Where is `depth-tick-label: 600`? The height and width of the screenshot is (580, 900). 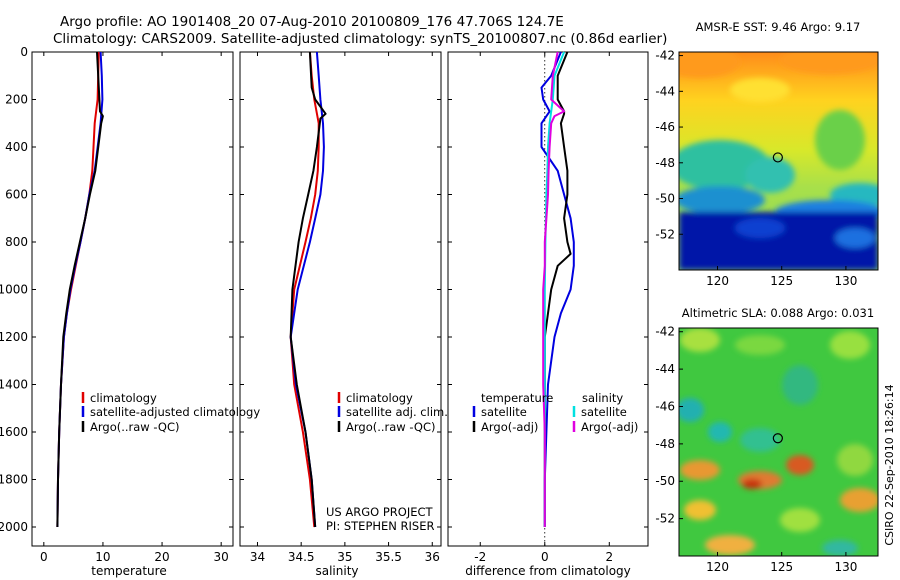 depth-tick-label: 600 is located at coordinates (16, 195).